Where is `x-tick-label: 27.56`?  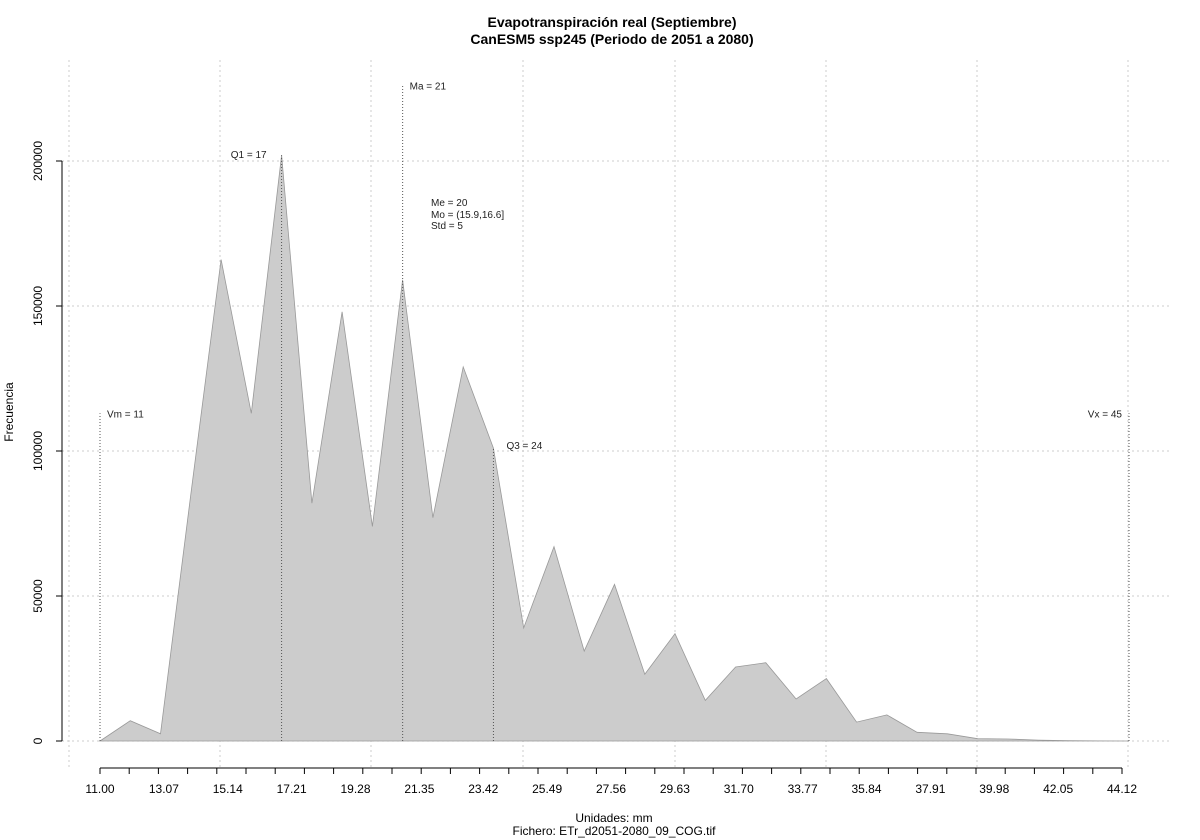 x-tick-label: 27.56 is located at coordinates (611, 789).